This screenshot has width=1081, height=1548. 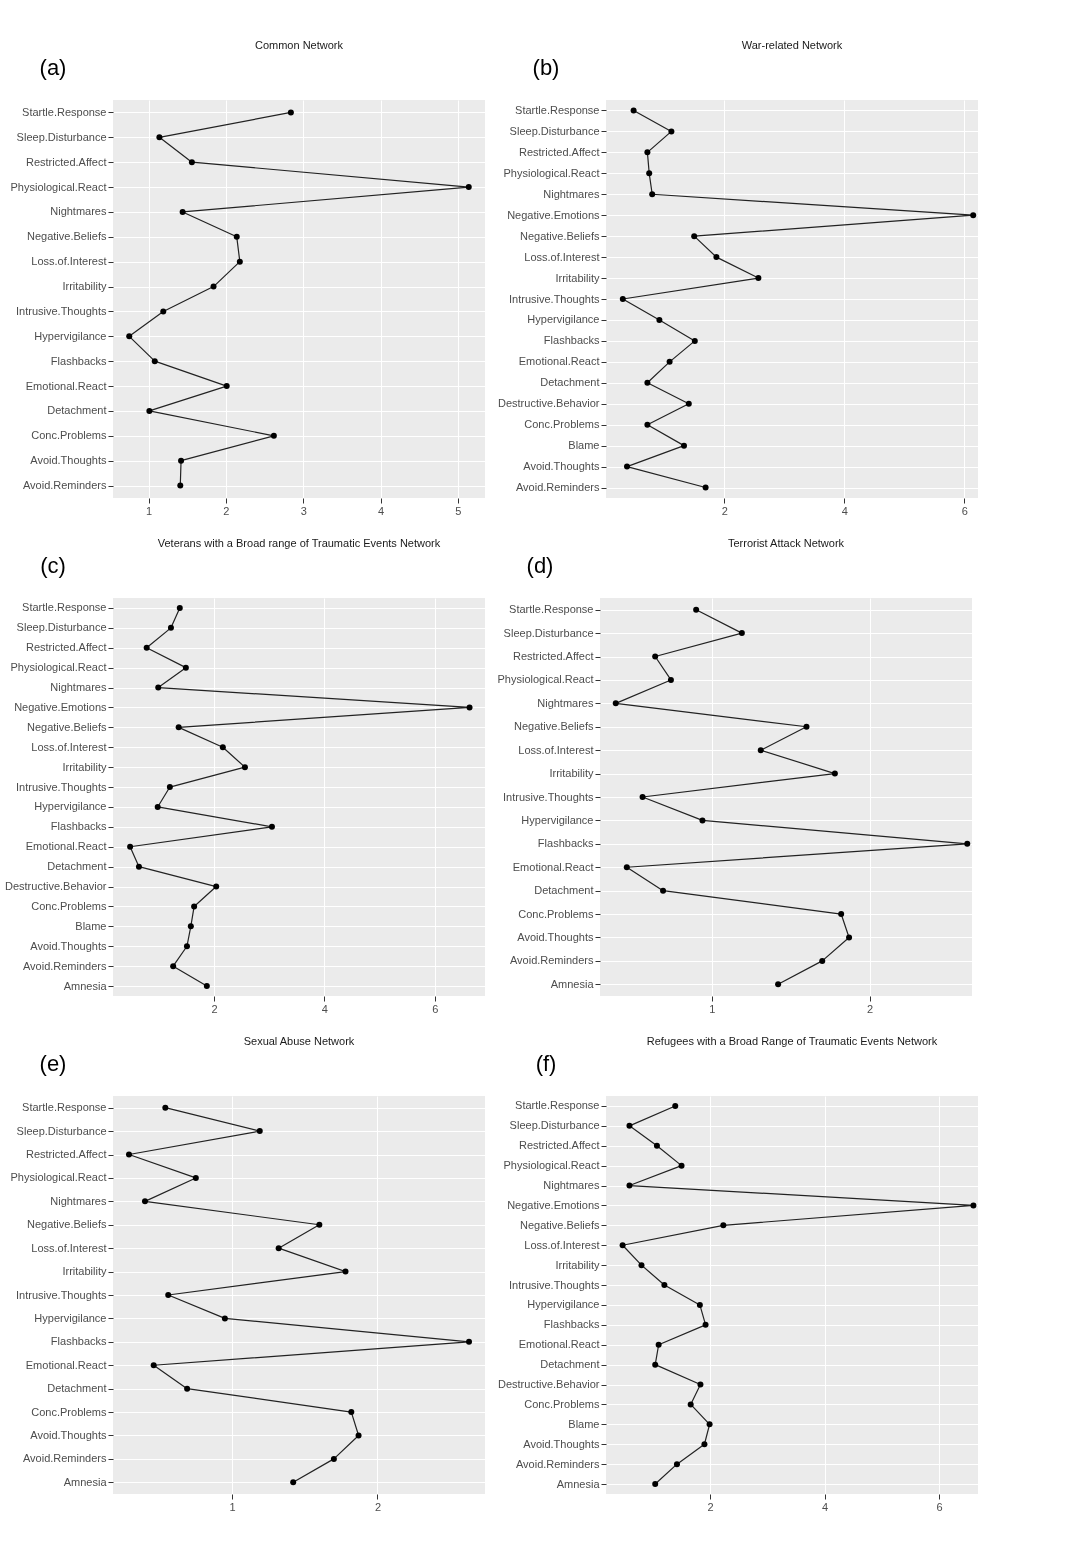 What do you see at coordinates (435, 1008) in the screenshot?
I see `x-tick-label: 6` at bounding box center [435, 1008].